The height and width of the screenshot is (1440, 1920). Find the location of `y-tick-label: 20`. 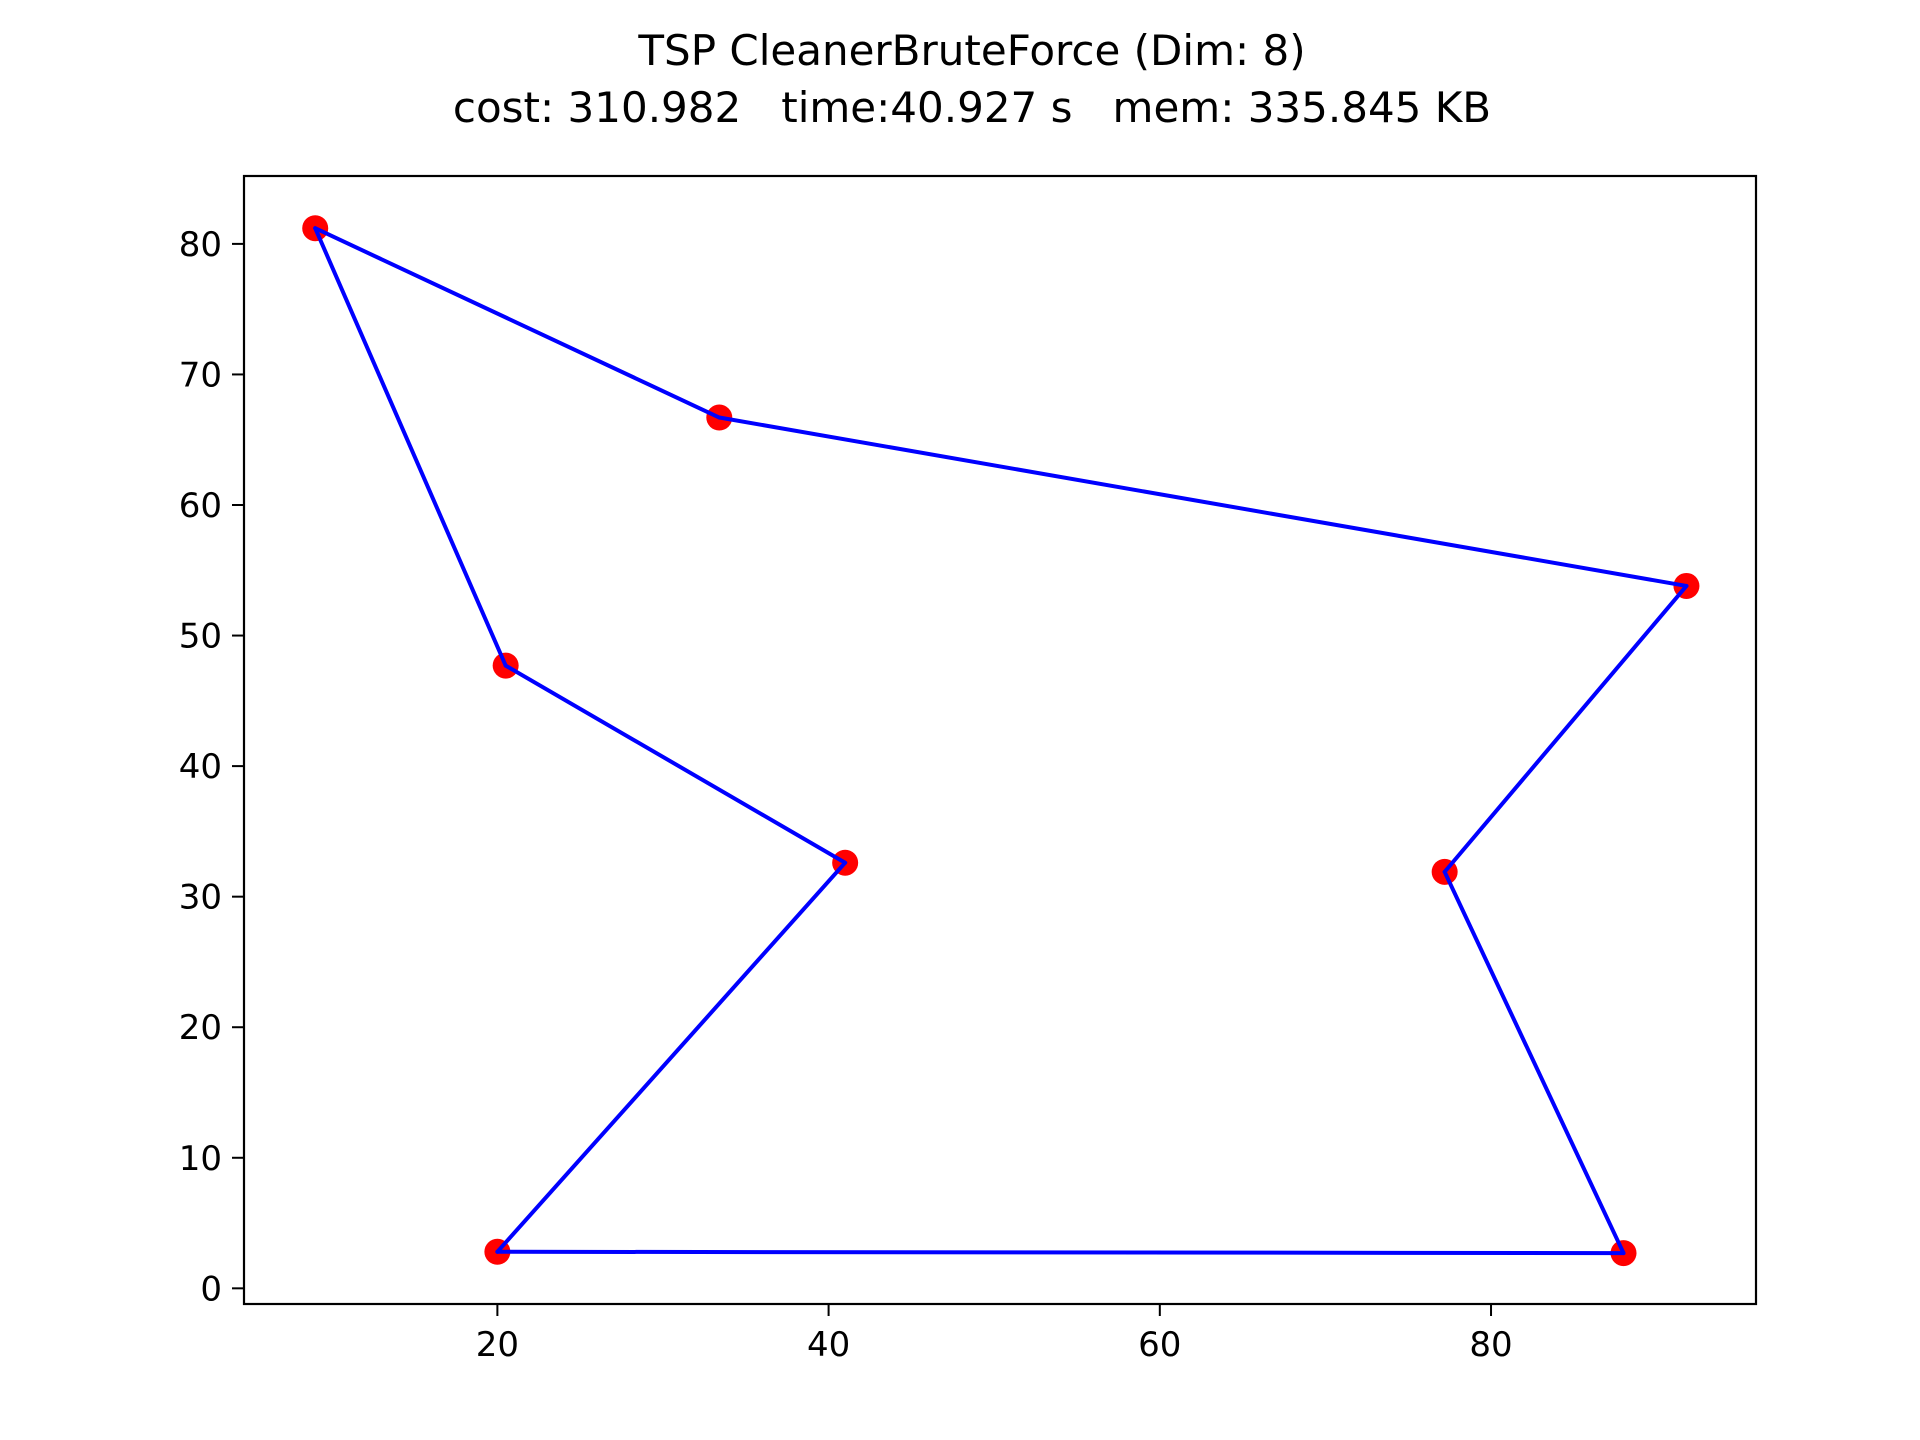

y-tick-label: 20 is located at coordinates (200, 1028).